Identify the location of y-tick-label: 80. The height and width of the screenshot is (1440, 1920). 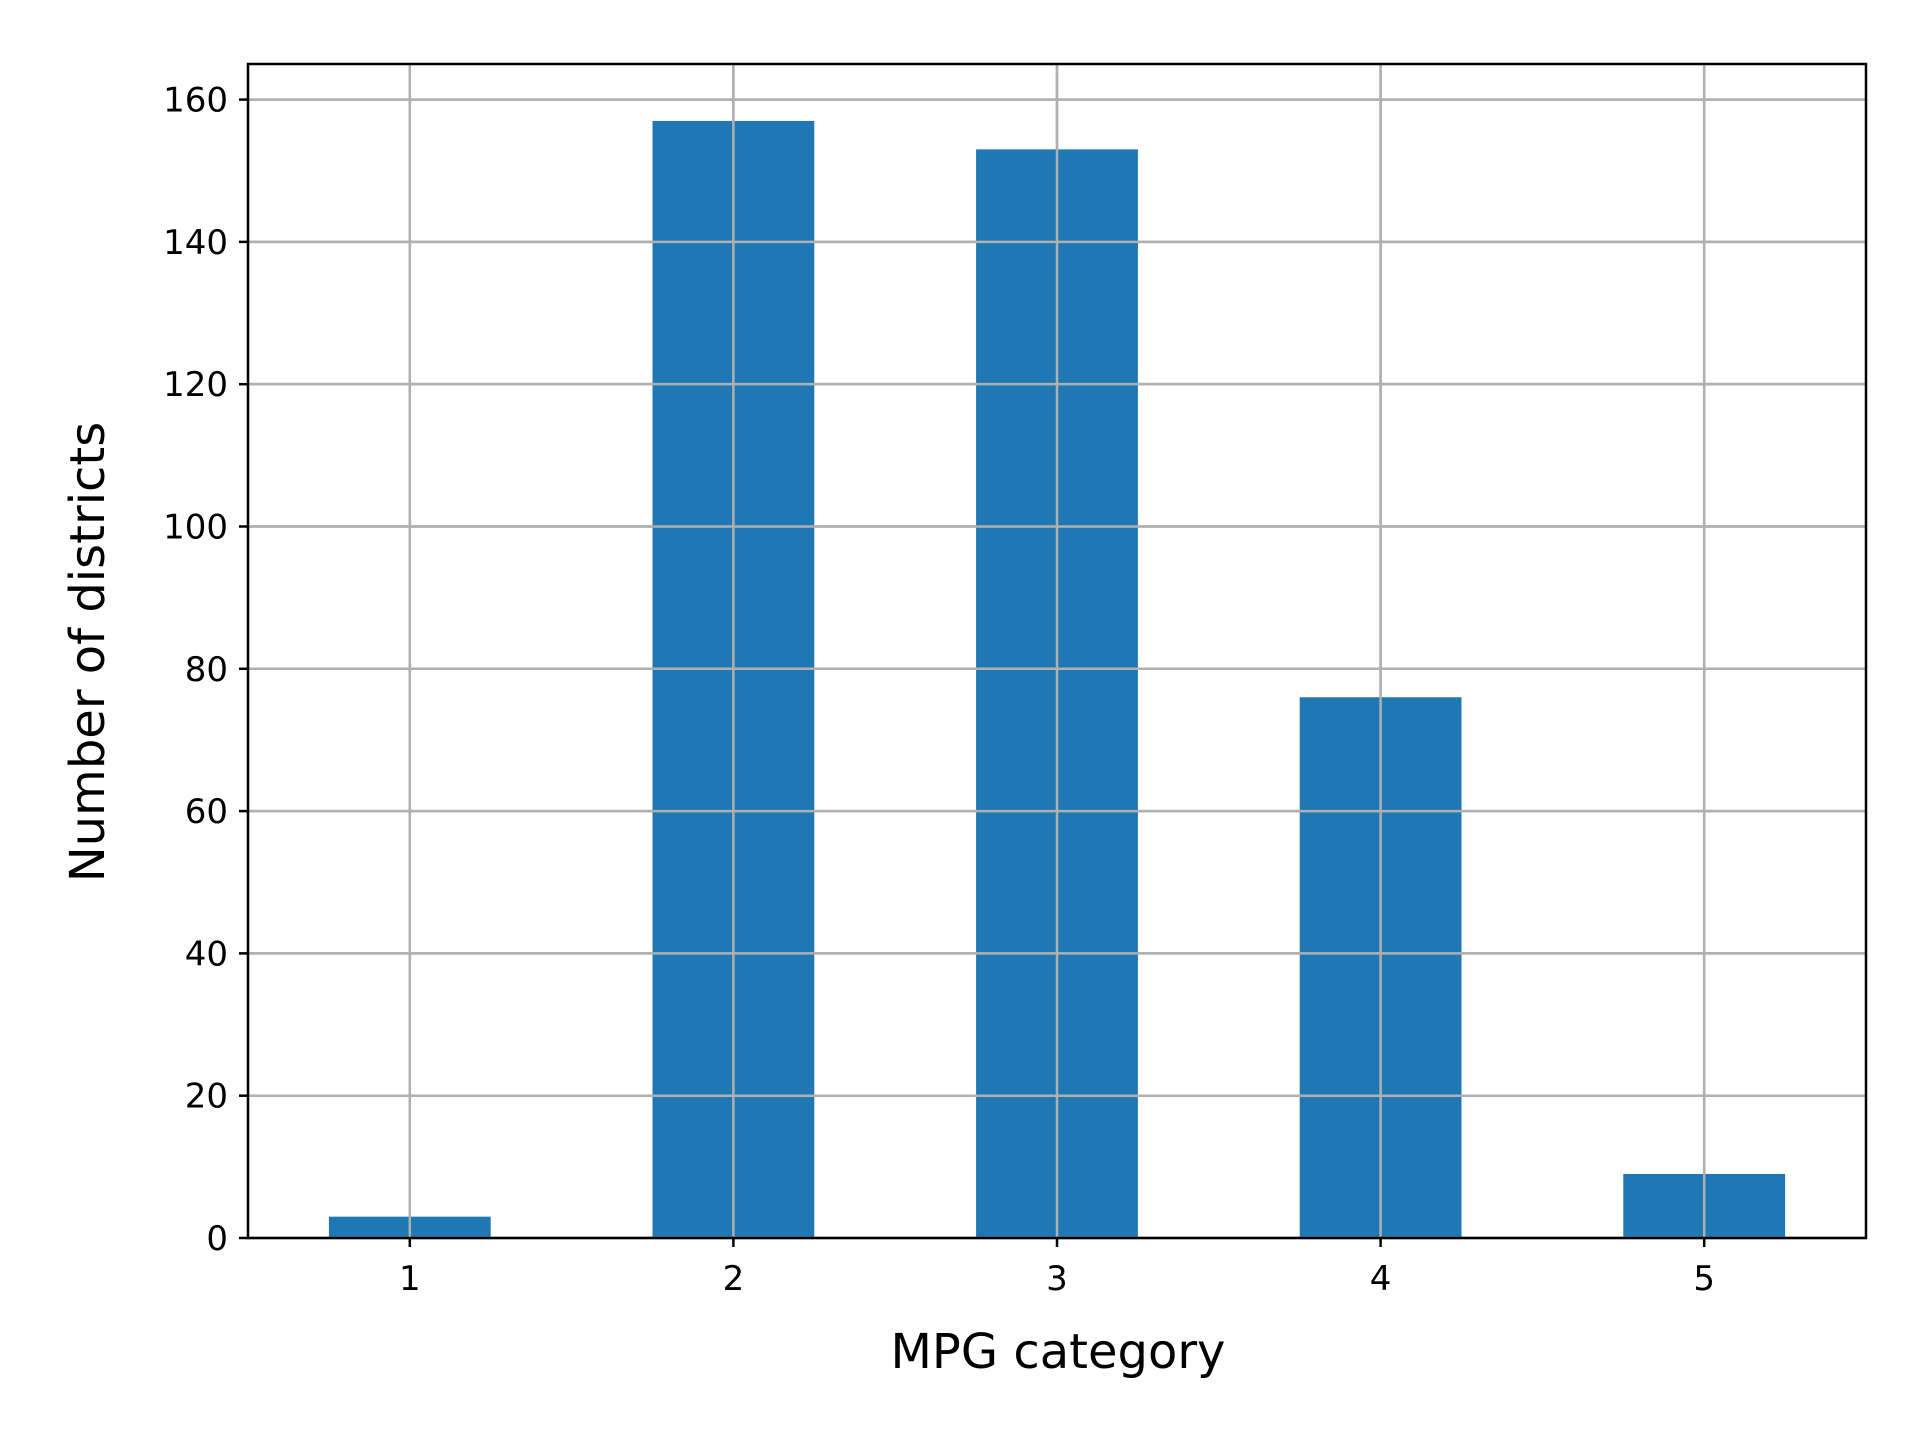
(206, 670).